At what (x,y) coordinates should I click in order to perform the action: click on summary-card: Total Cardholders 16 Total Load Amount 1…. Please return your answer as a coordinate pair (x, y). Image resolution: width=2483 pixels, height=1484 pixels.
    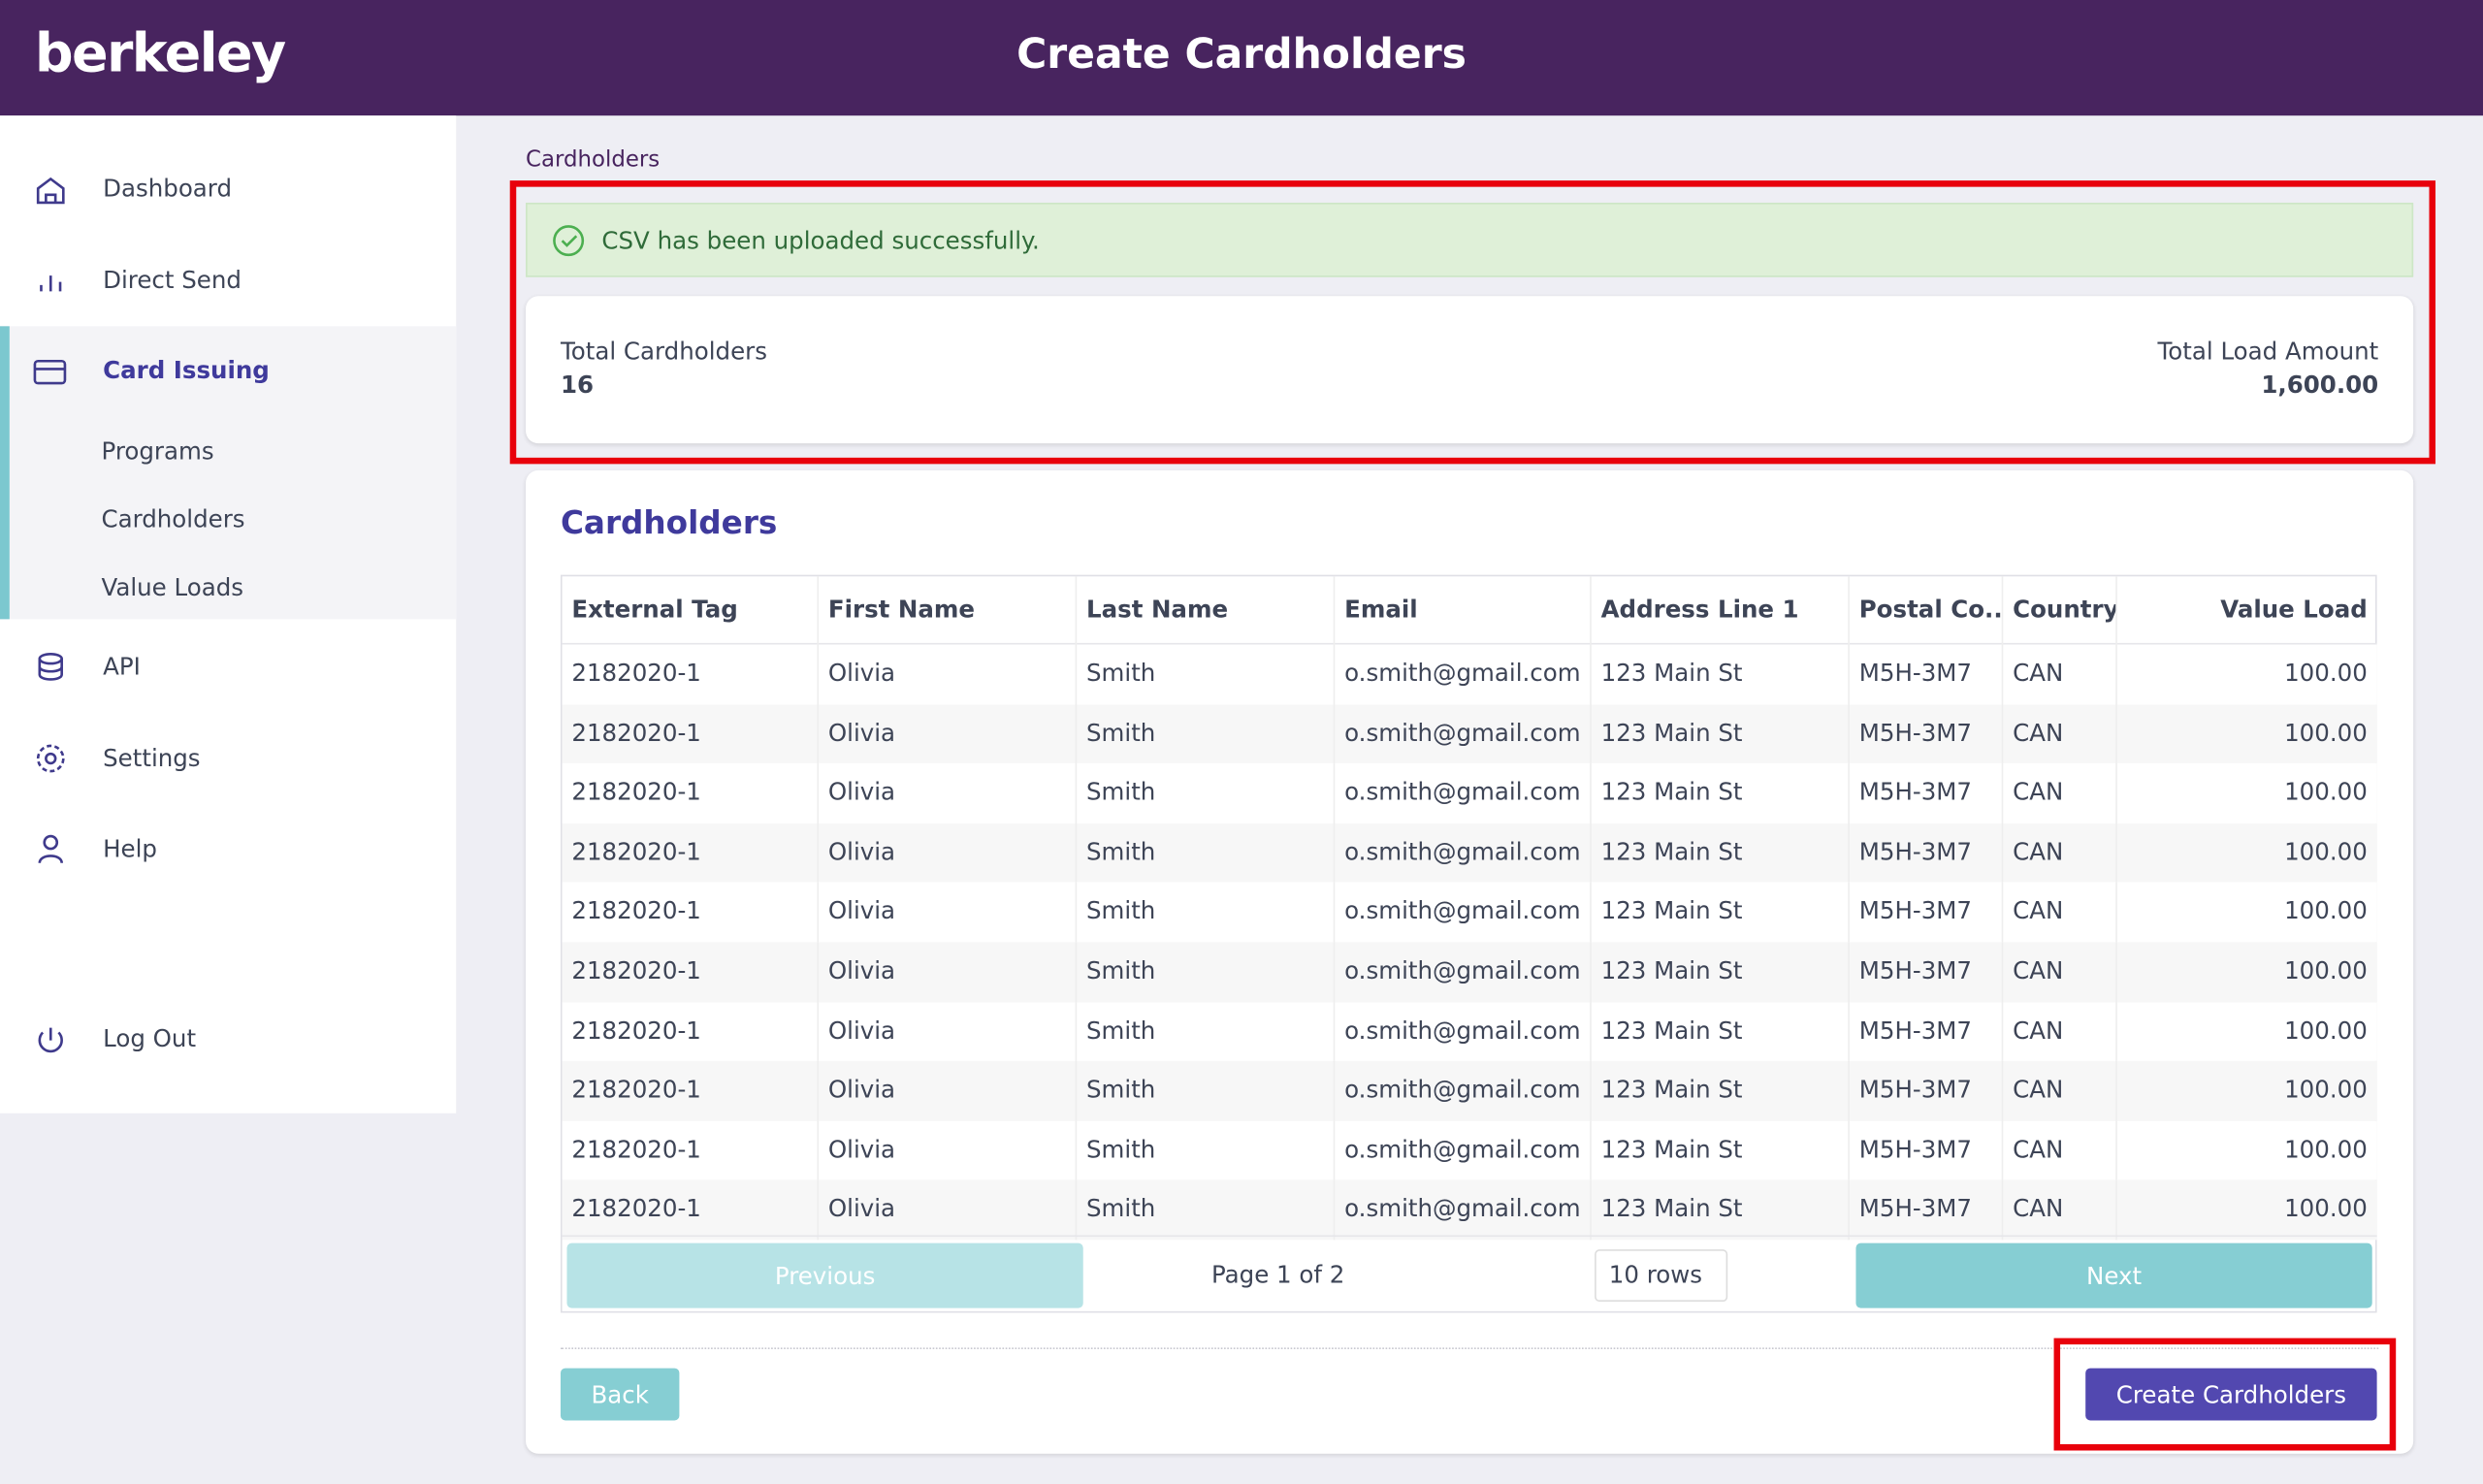
    Looking at the image, I should click on (1470, 370).